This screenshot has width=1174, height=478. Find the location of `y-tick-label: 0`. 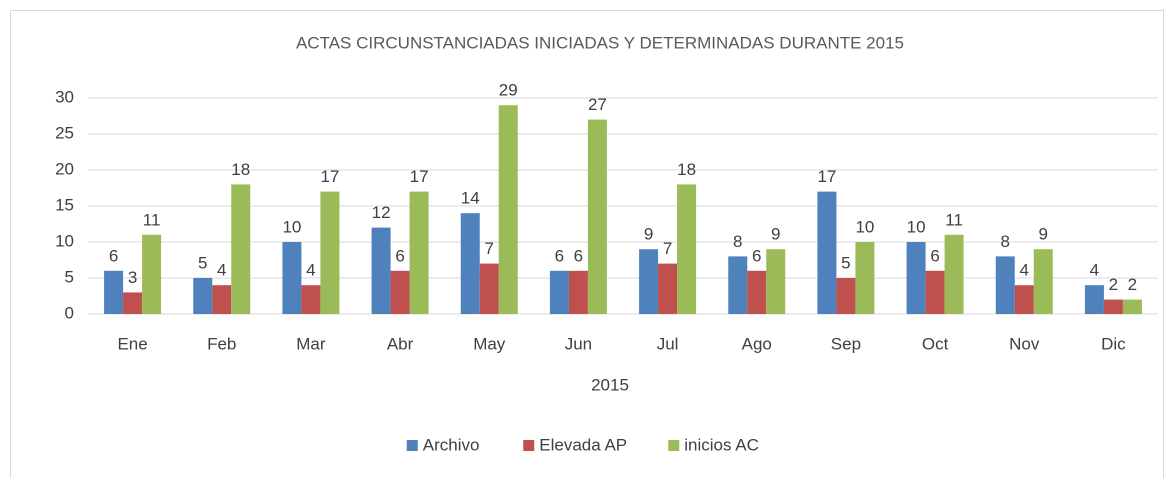

y-tick-label: 0 is located at coordinates (69, 312).